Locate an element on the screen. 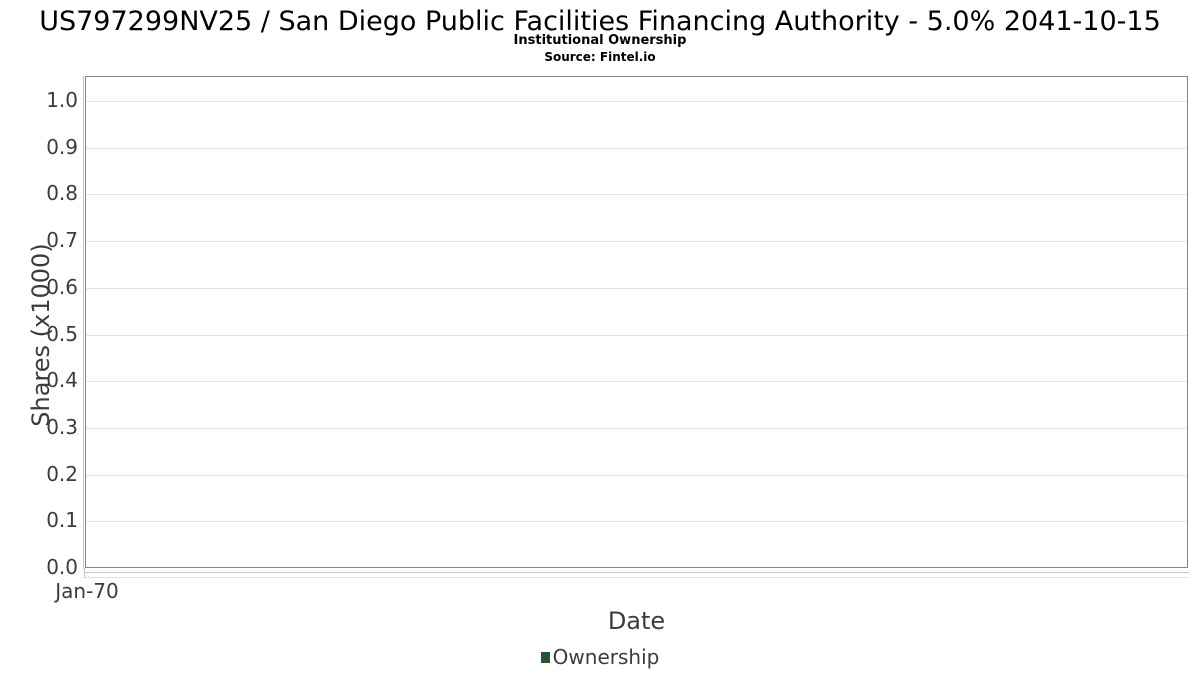 The image size is (1200, 675). legend-label-ownership: Ownership is located at coordinates (606, 657).